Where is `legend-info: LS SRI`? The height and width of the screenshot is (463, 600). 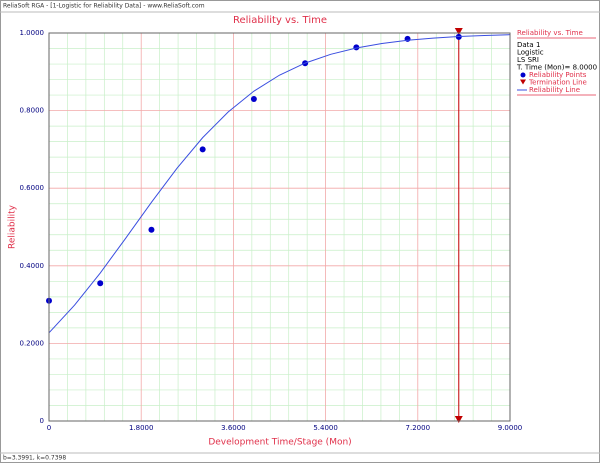 legend-info: LS SRI is located at coordinates (528, 60).